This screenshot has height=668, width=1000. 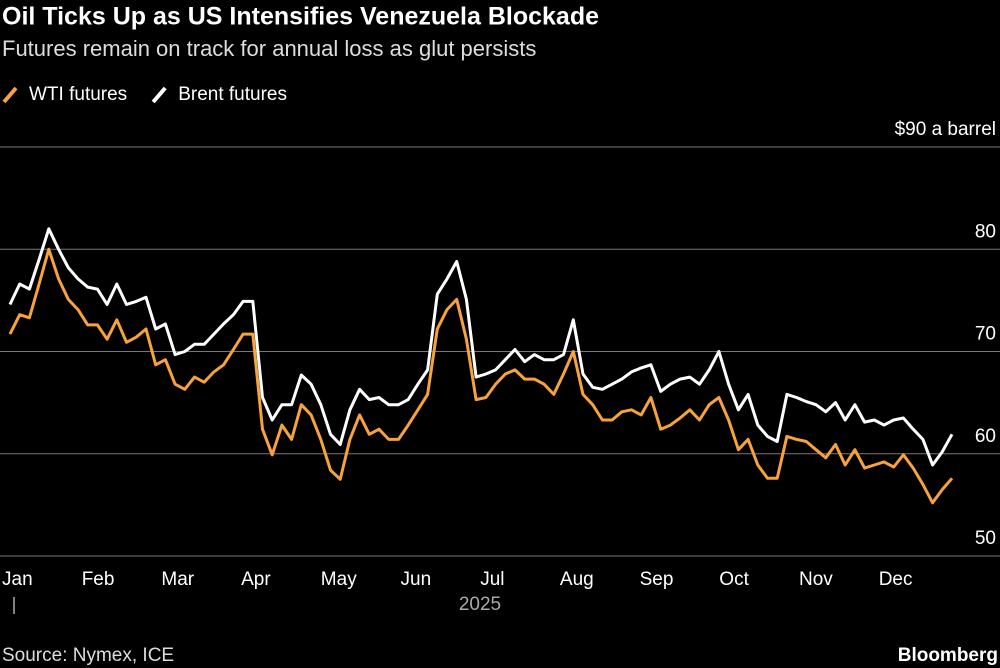 What do you see at coordinates (416, 579) in the screenshot?
I see `x-tick-label: Jun` at bounding box center [416, 579].